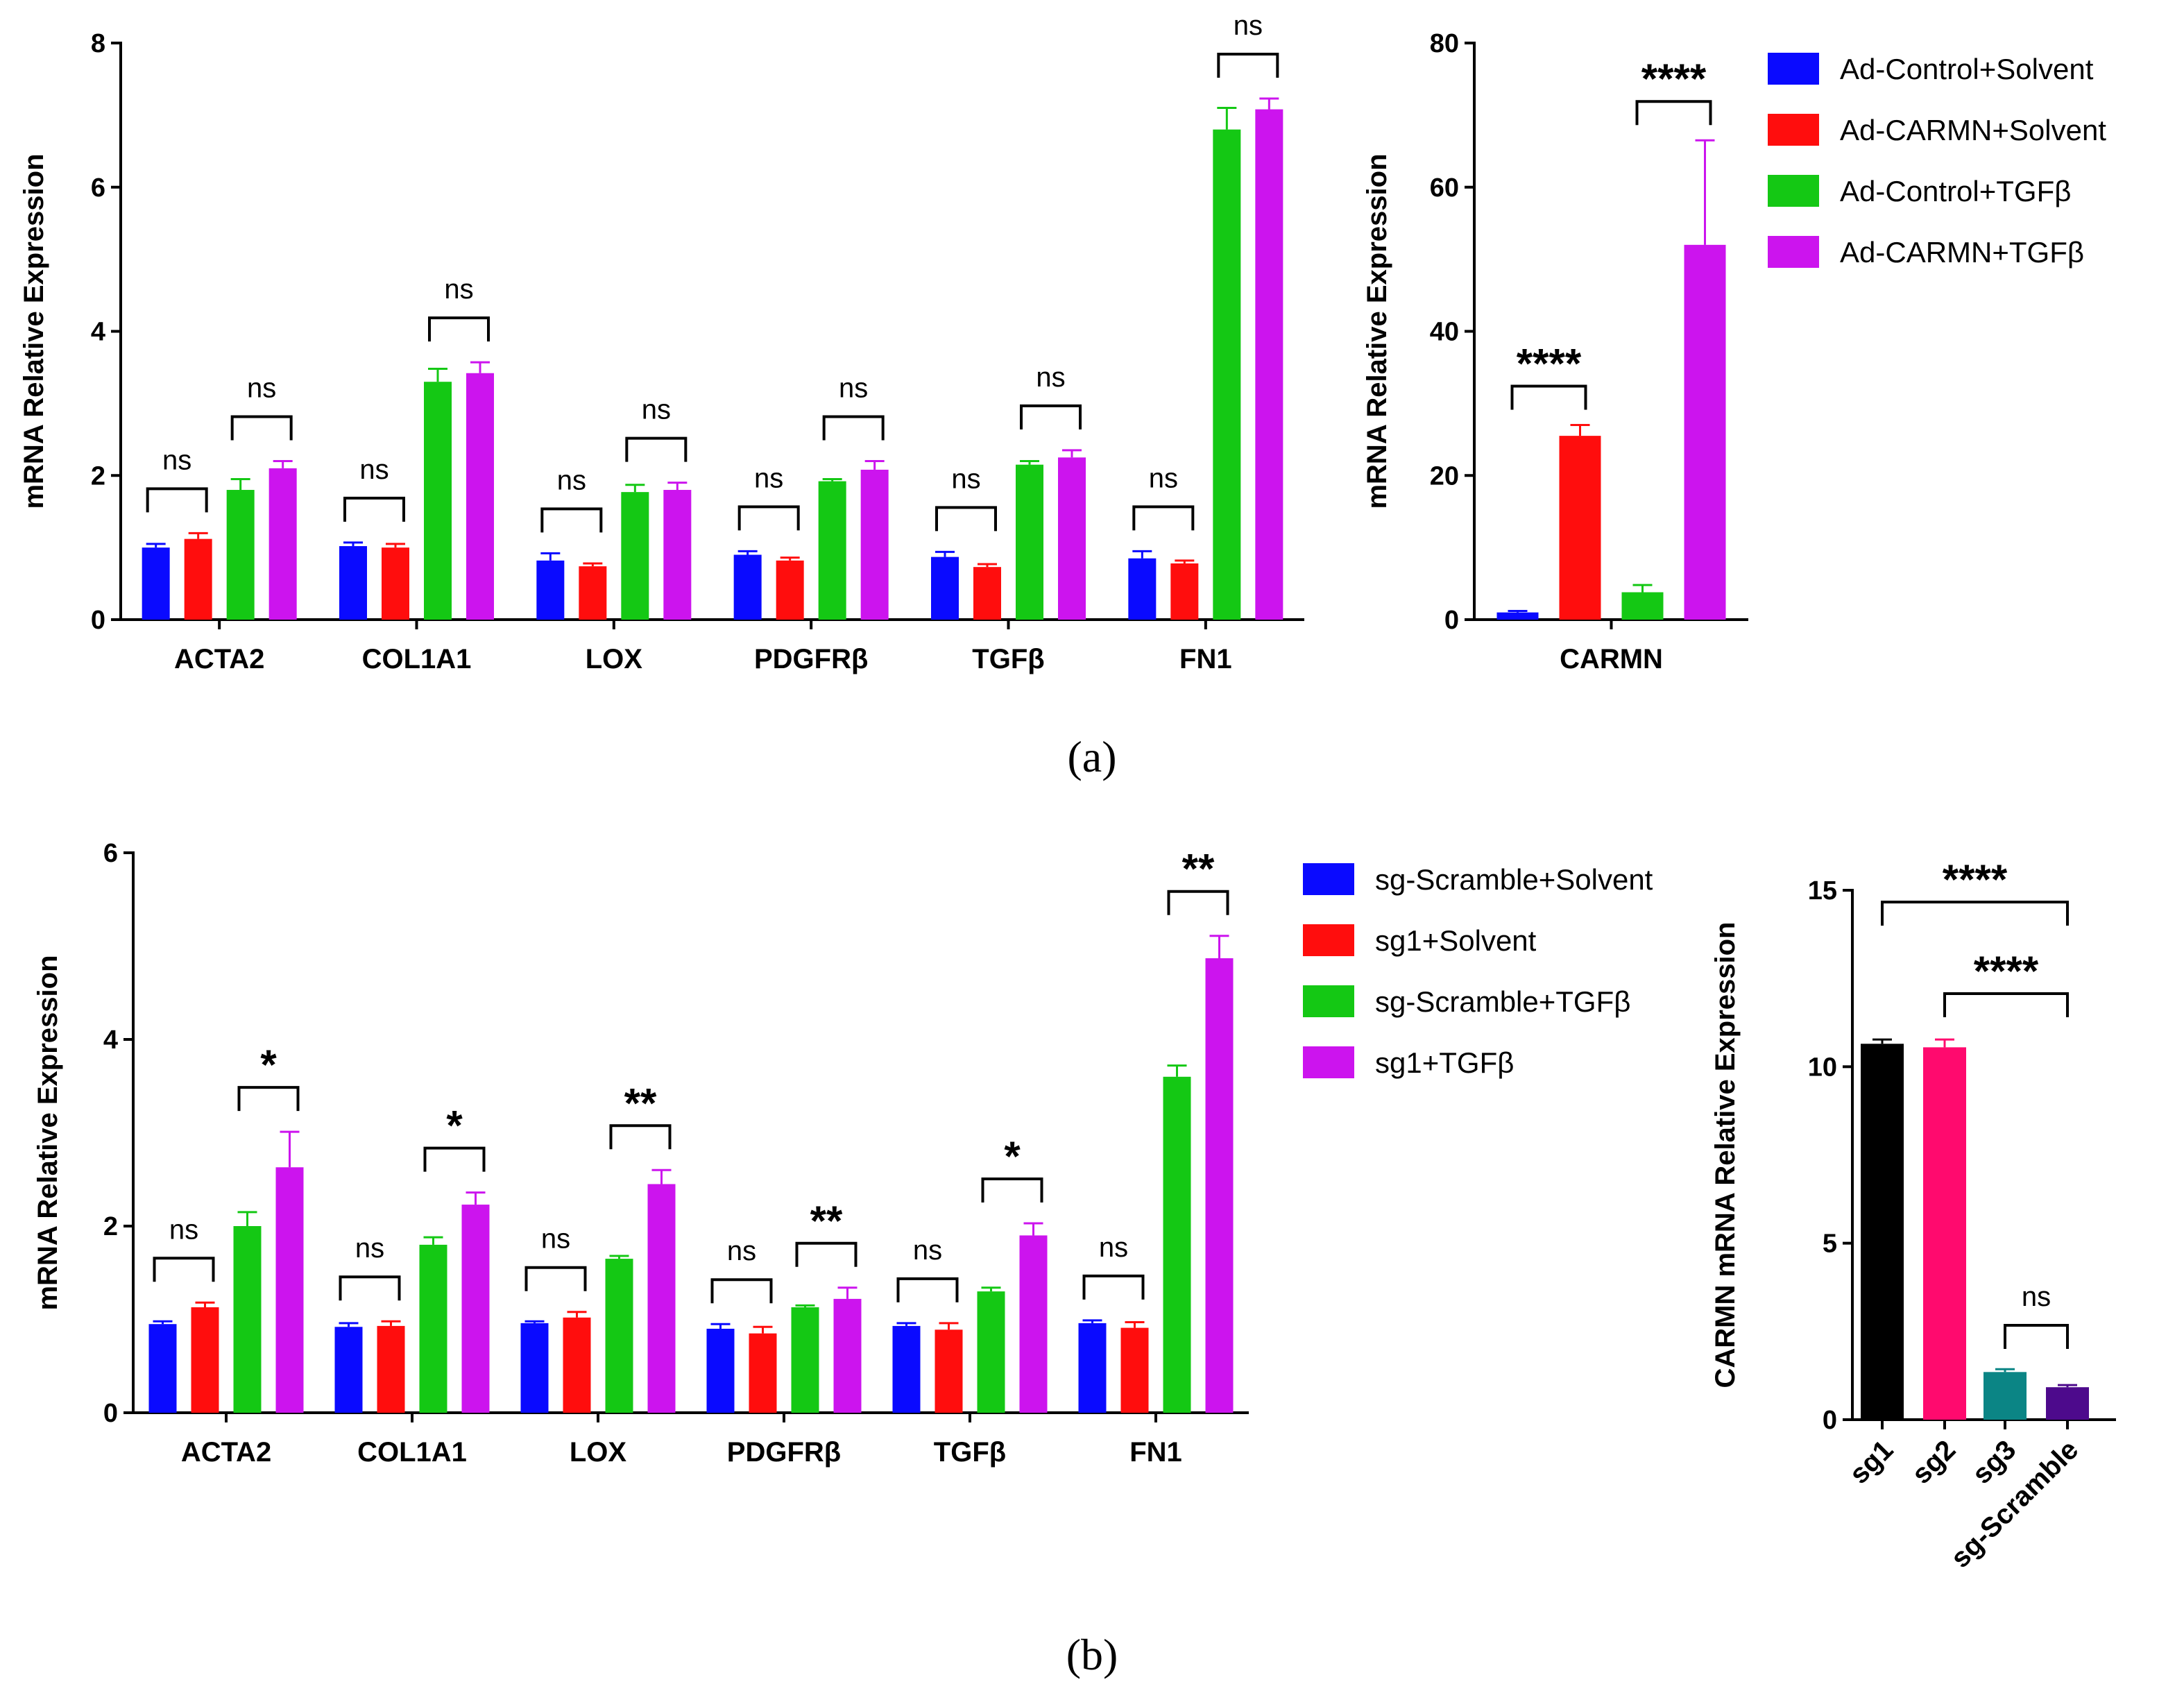  What do you see at coordinates (1934, 1462) in the screenshot?
I see `x-tick-label: sg2` at bounding box center [1934, 1462].